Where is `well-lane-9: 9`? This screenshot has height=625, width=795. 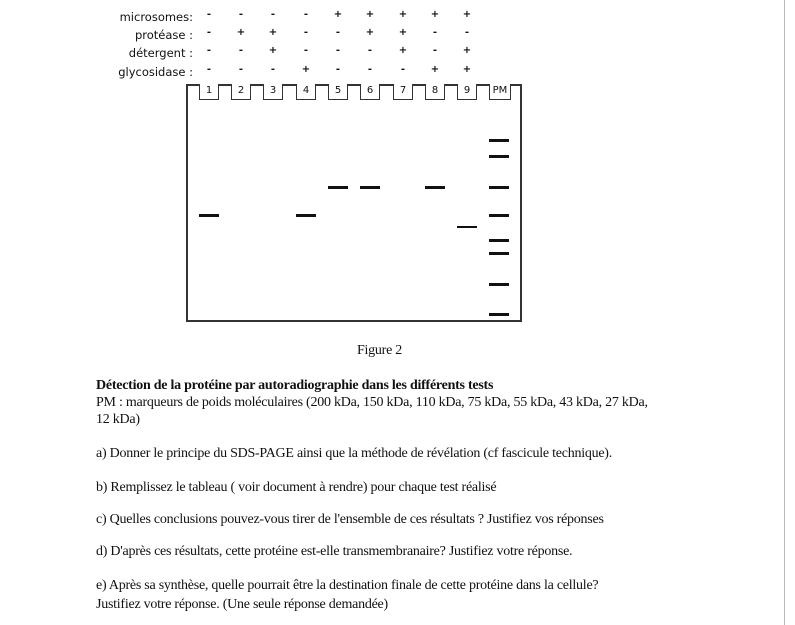 well-lane-9: 9 is located at coordinates (467, 92).